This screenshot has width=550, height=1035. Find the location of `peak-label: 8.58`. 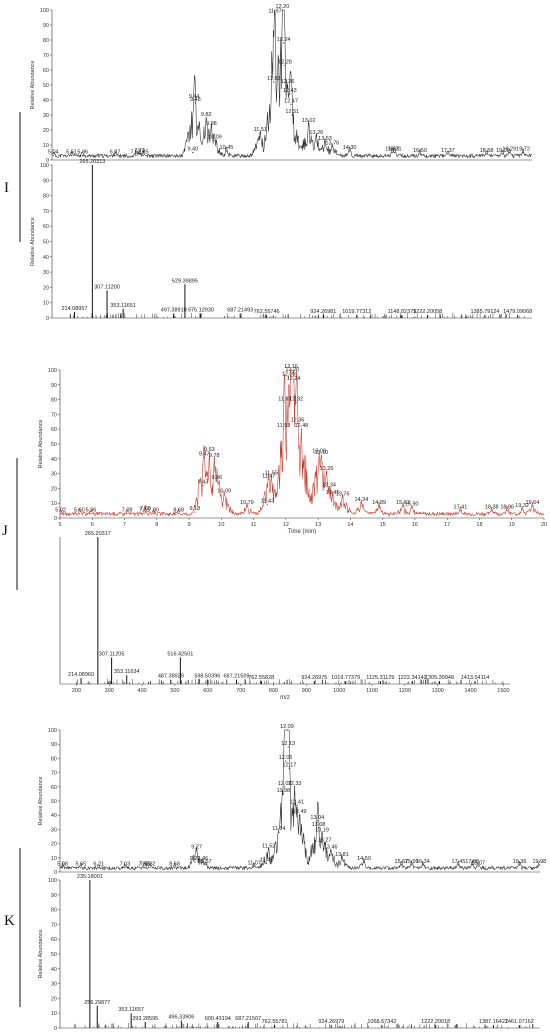

peak-label: 8.58 is located at coordinates (174, 865).